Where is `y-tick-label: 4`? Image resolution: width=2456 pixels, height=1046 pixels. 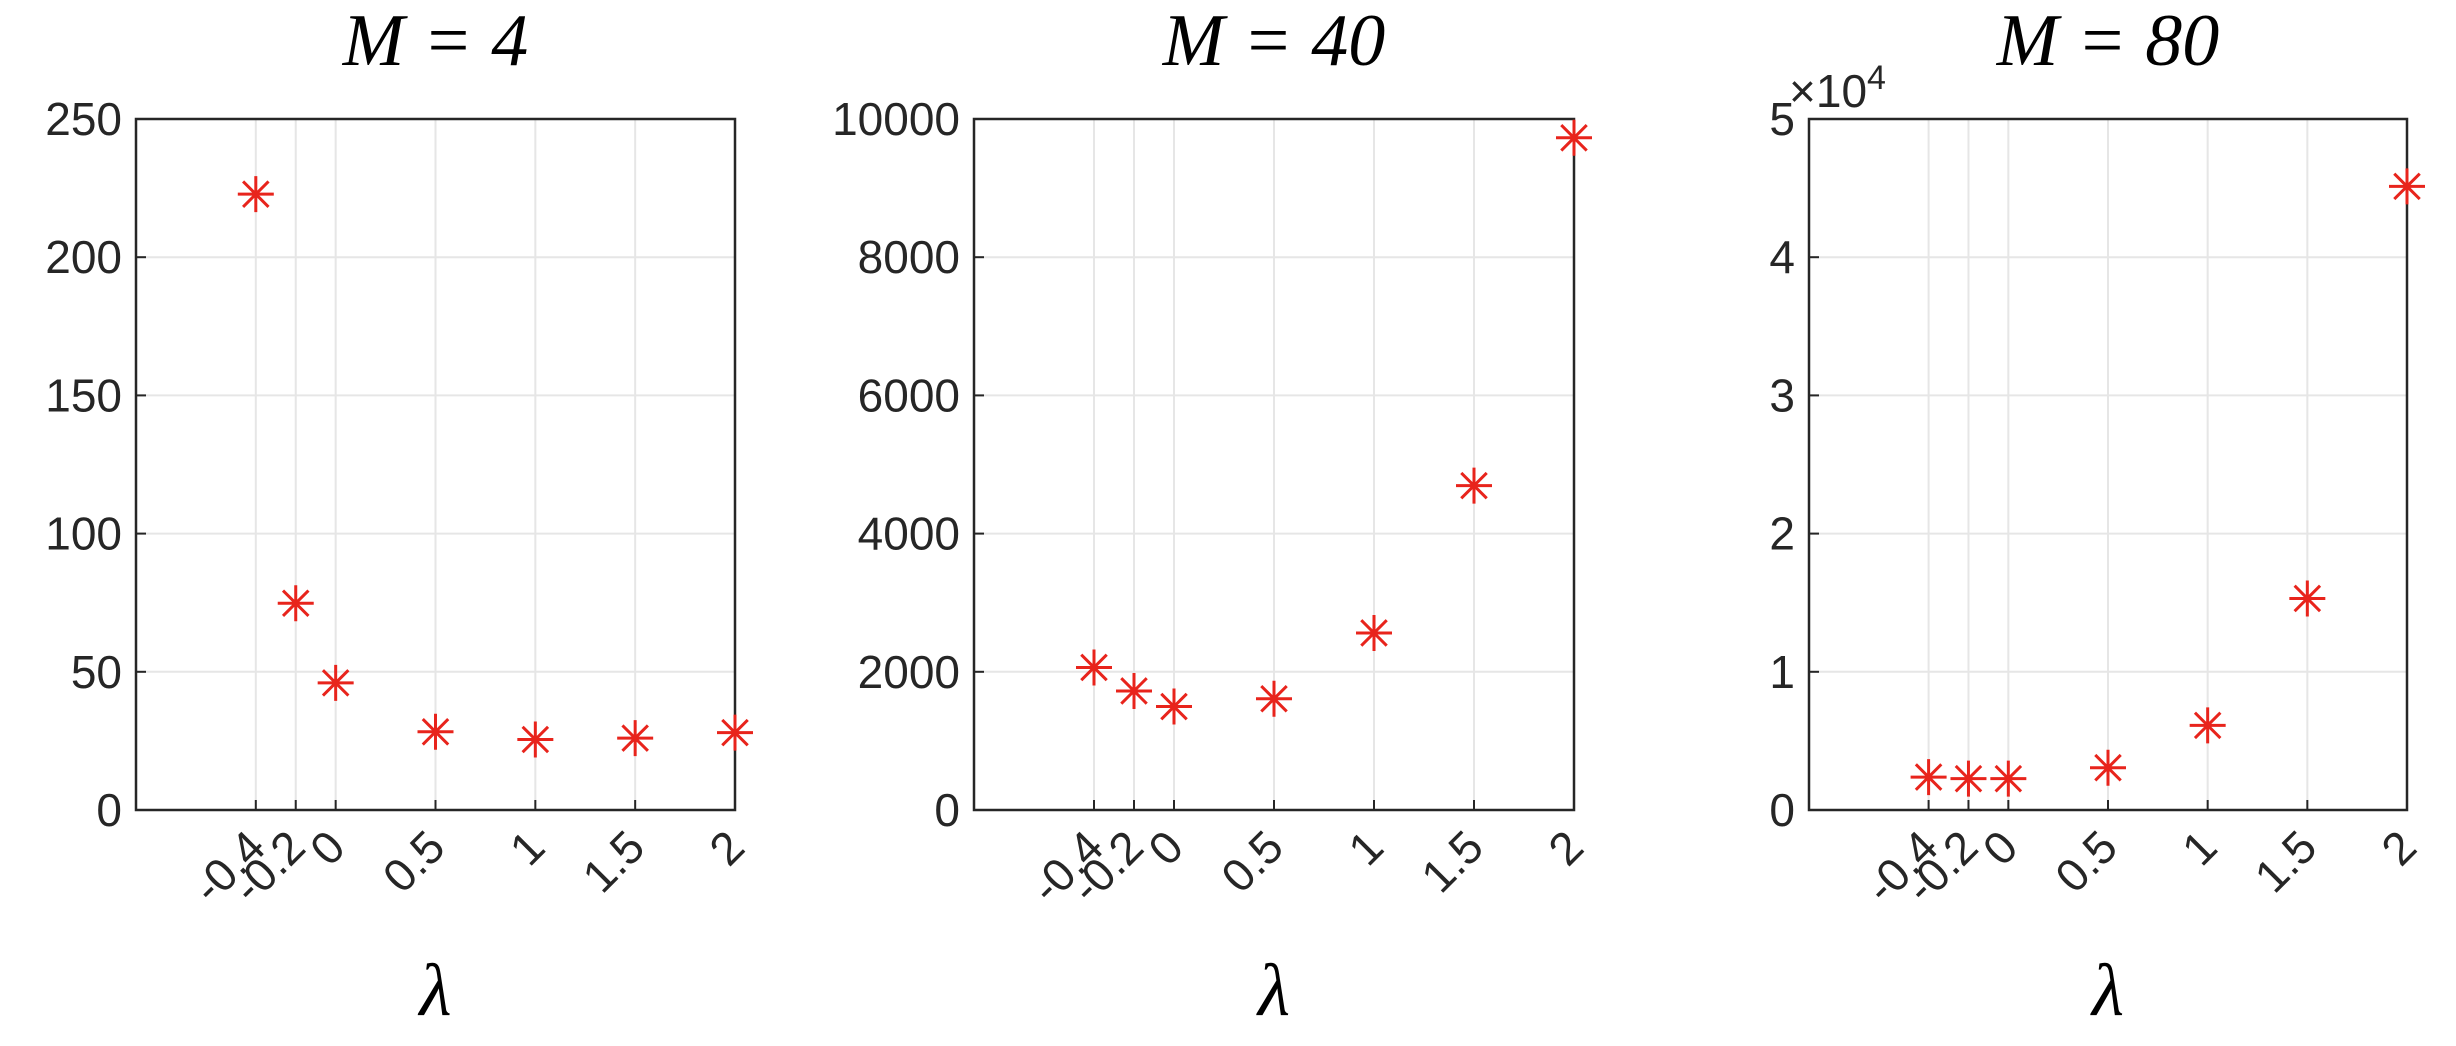 y-tick-label: 4 is located at coordinates (1782, 257).